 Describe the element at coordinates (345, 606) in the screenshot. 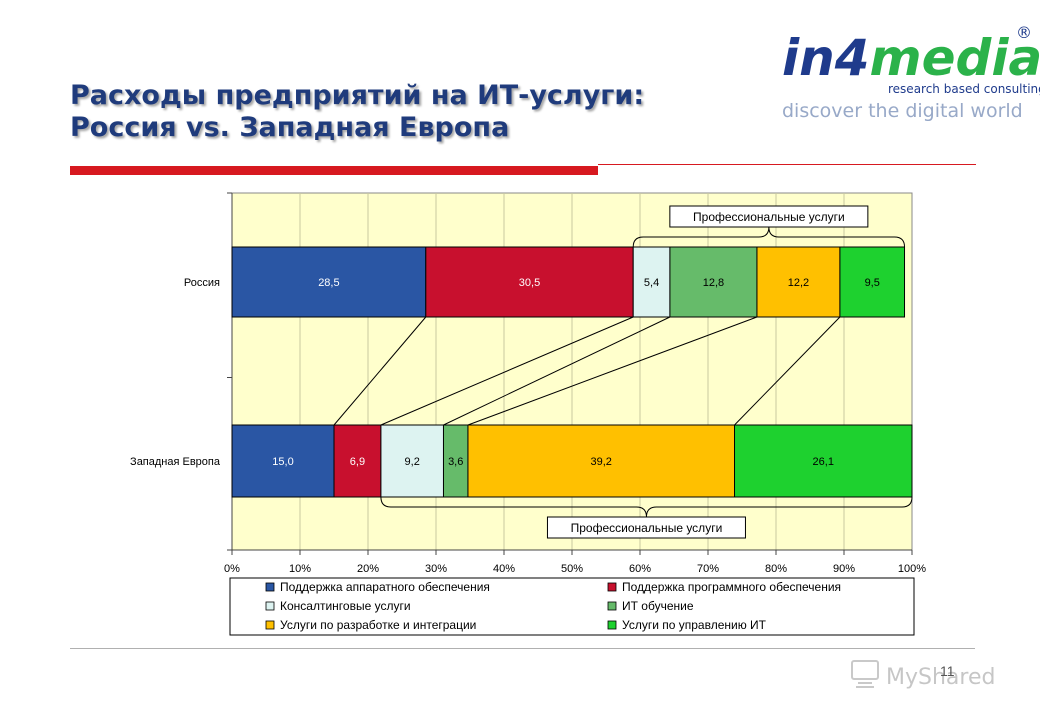

I see `legend-label: Консалтинговые услуги` at that location.